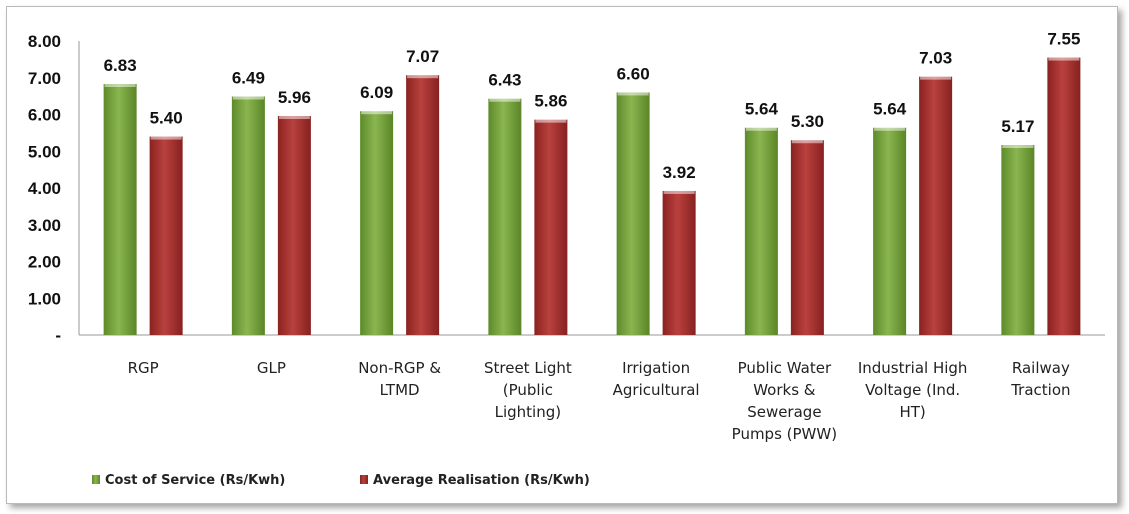 This screenshot has height=514, width=1129. I want to click on y-tick-label: 1.00, so click(44, 298).